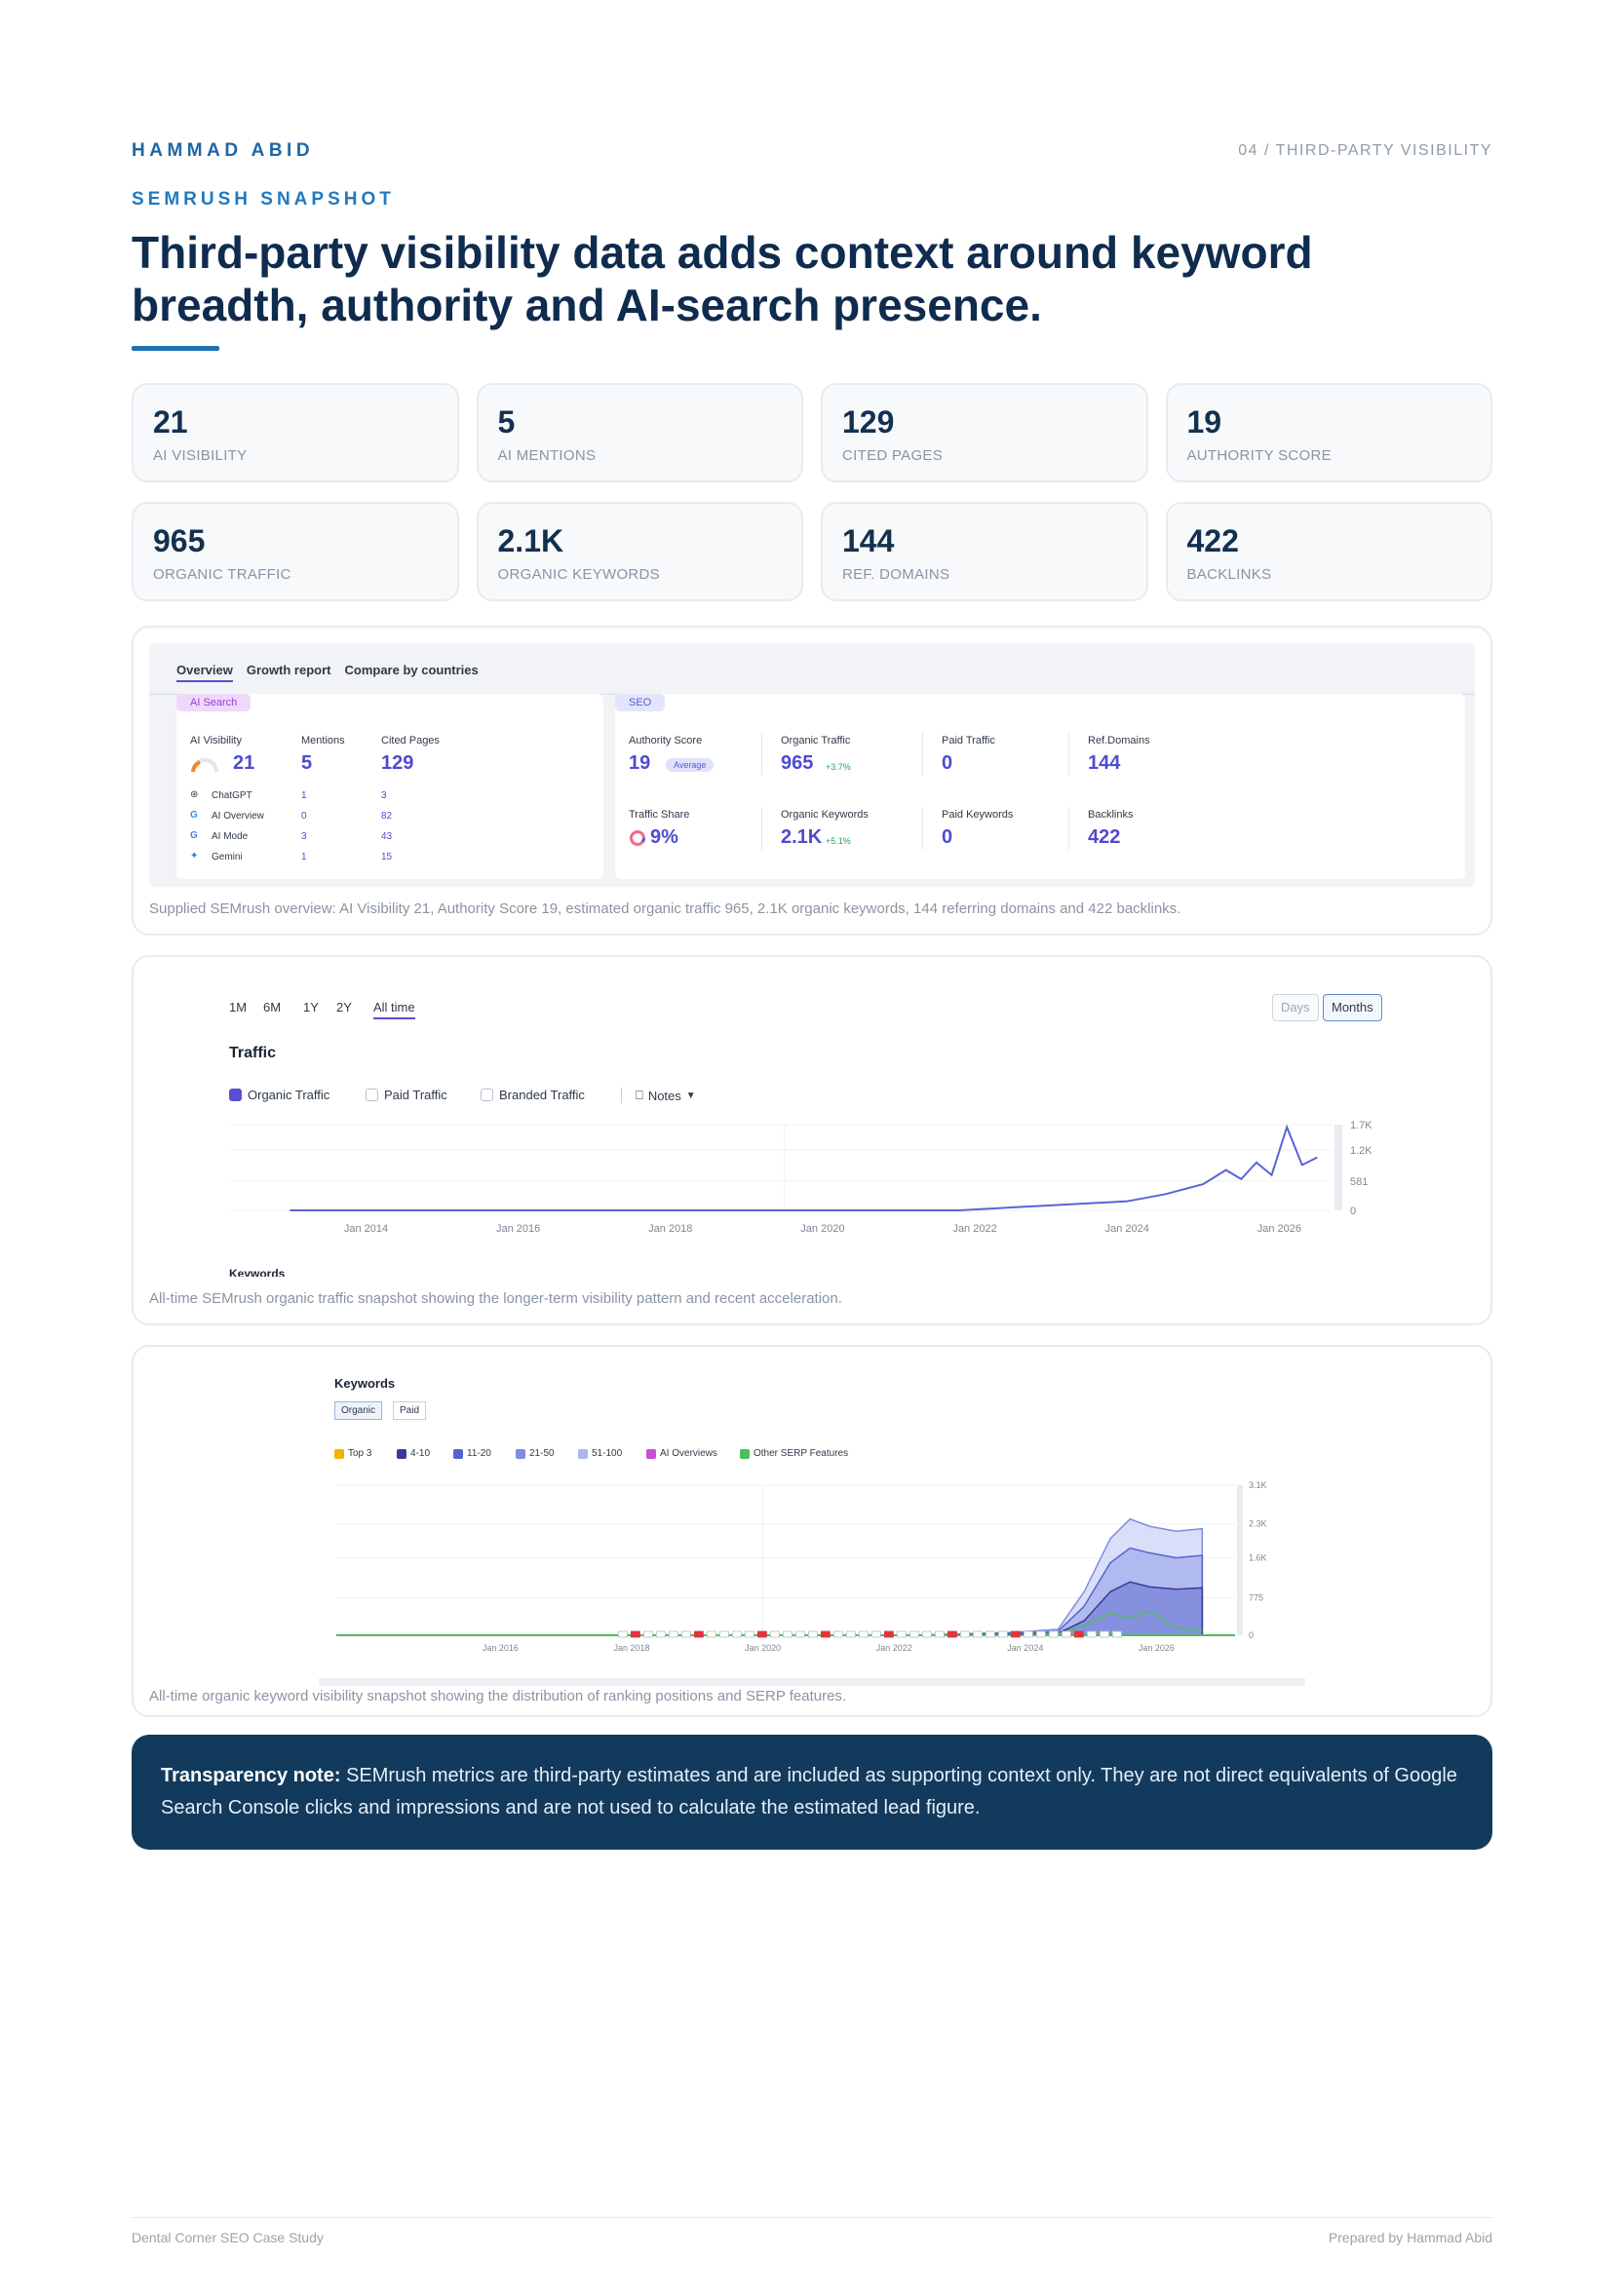  I want to click on stat-value: 144, so click(869, 540).